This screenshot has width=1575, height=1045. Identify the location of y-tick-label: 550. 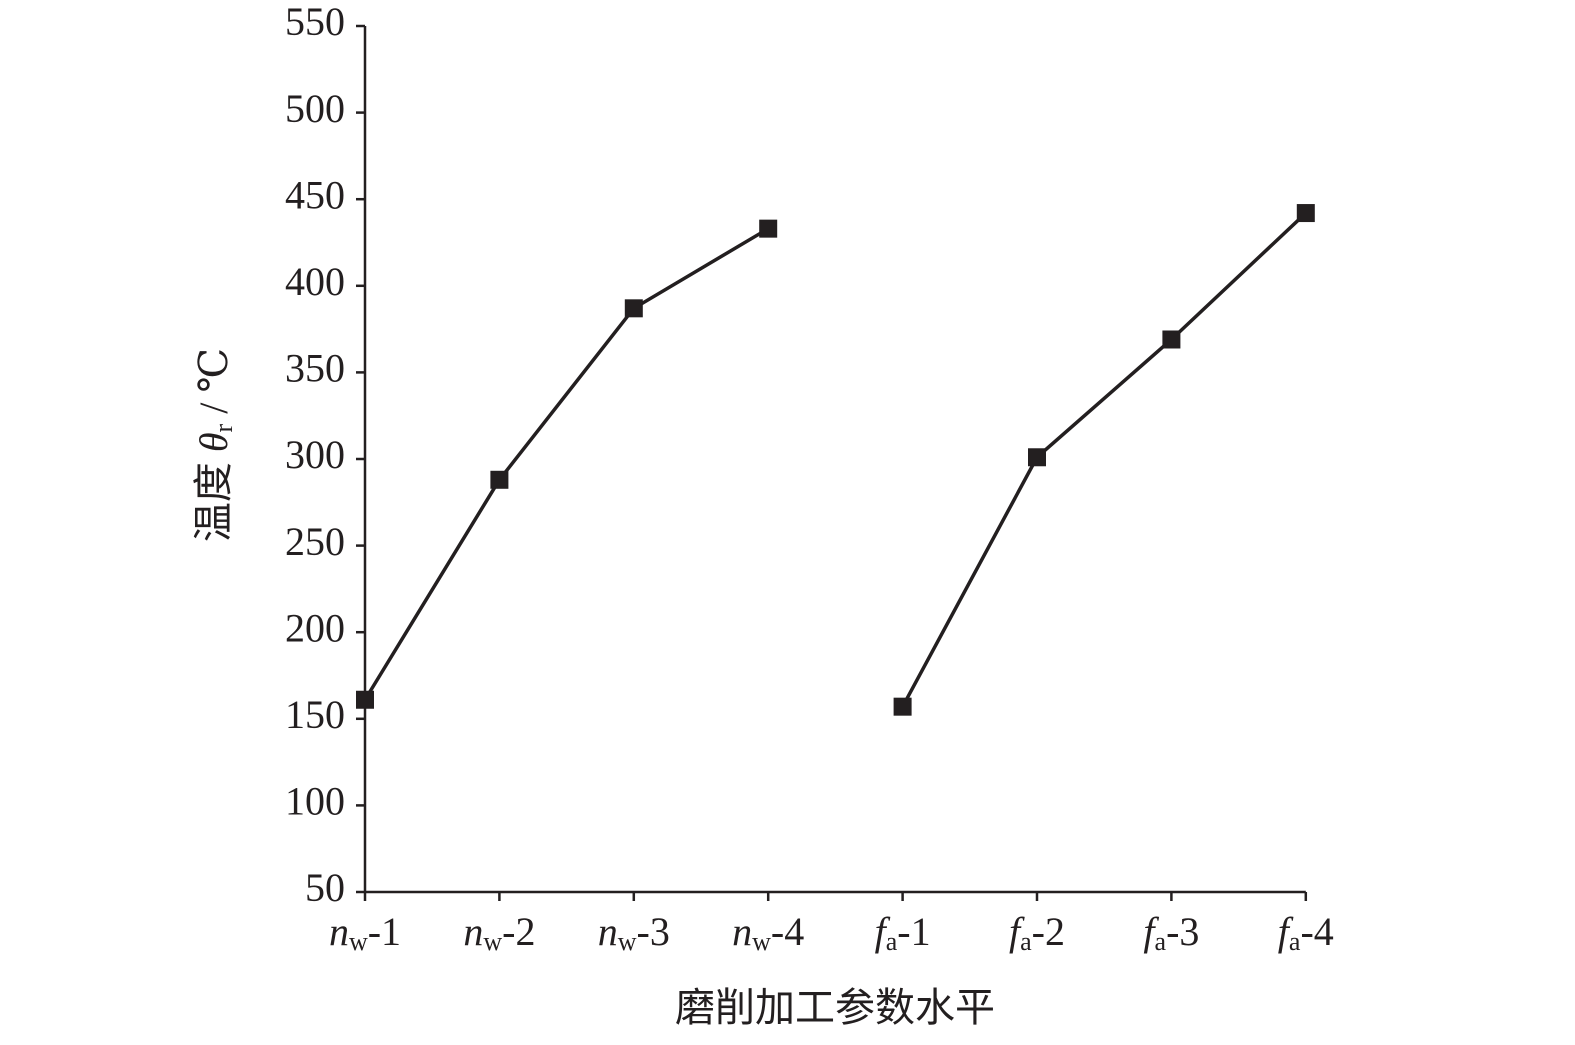
(315, 22).